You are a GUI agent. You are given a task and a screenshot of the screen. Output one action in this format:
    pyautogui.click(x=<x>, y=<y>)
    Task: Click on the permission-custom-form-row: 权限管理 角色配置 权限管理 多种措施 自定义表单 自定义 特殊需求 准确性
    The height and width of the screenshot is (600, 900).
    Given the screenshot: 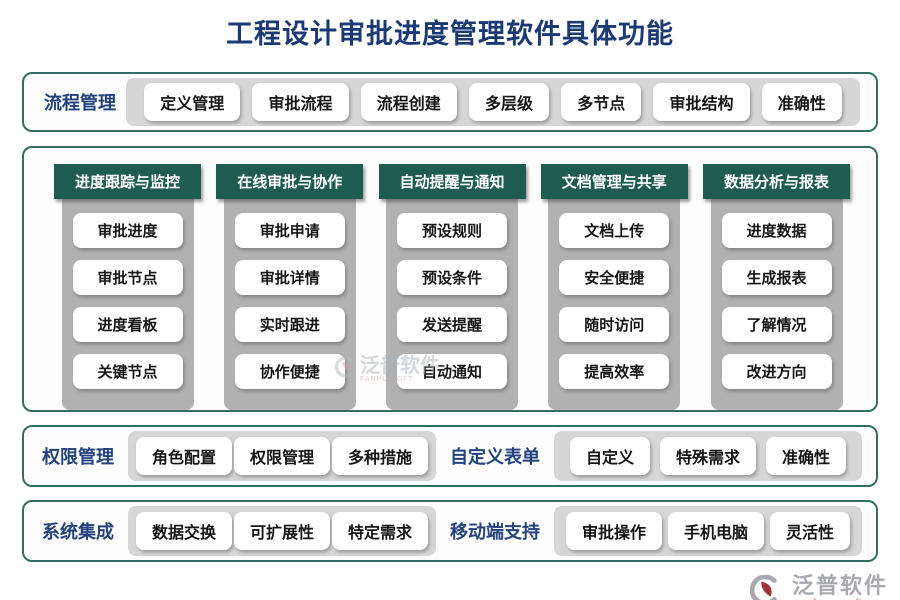 What is the action you would take?
    pyautogui.click(x=450, y=456)
    